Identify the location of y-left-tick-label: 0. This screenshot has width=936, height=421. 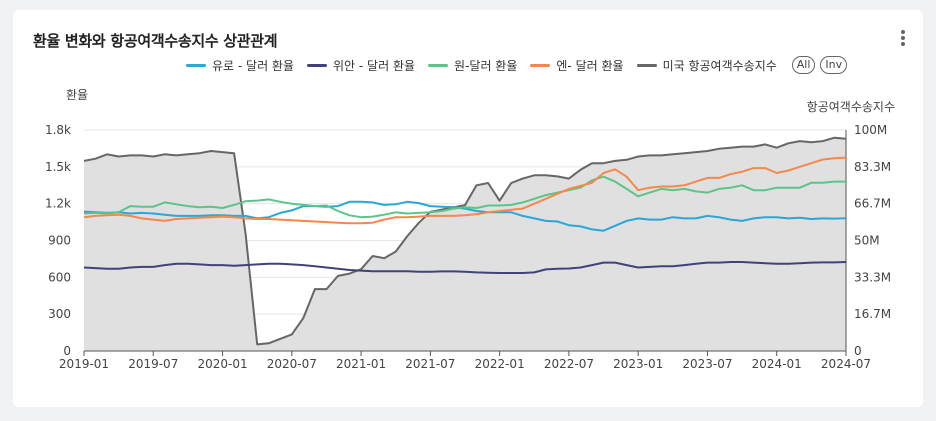
(67, 351).